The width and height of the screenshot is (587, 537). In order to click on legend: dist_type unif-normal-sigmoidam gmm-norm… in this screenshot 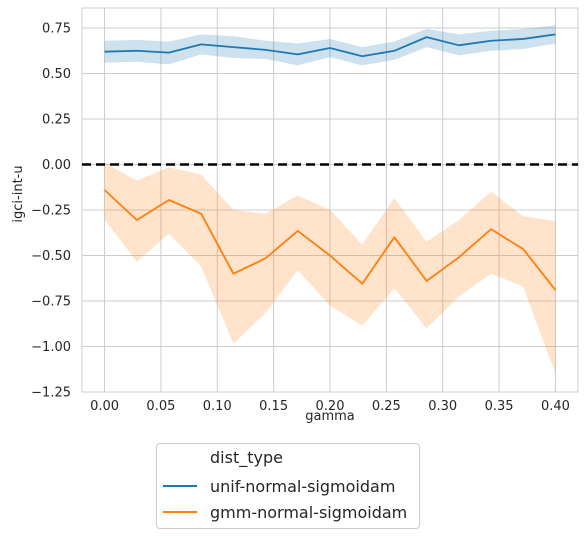, I will do `click(288, 486)`.